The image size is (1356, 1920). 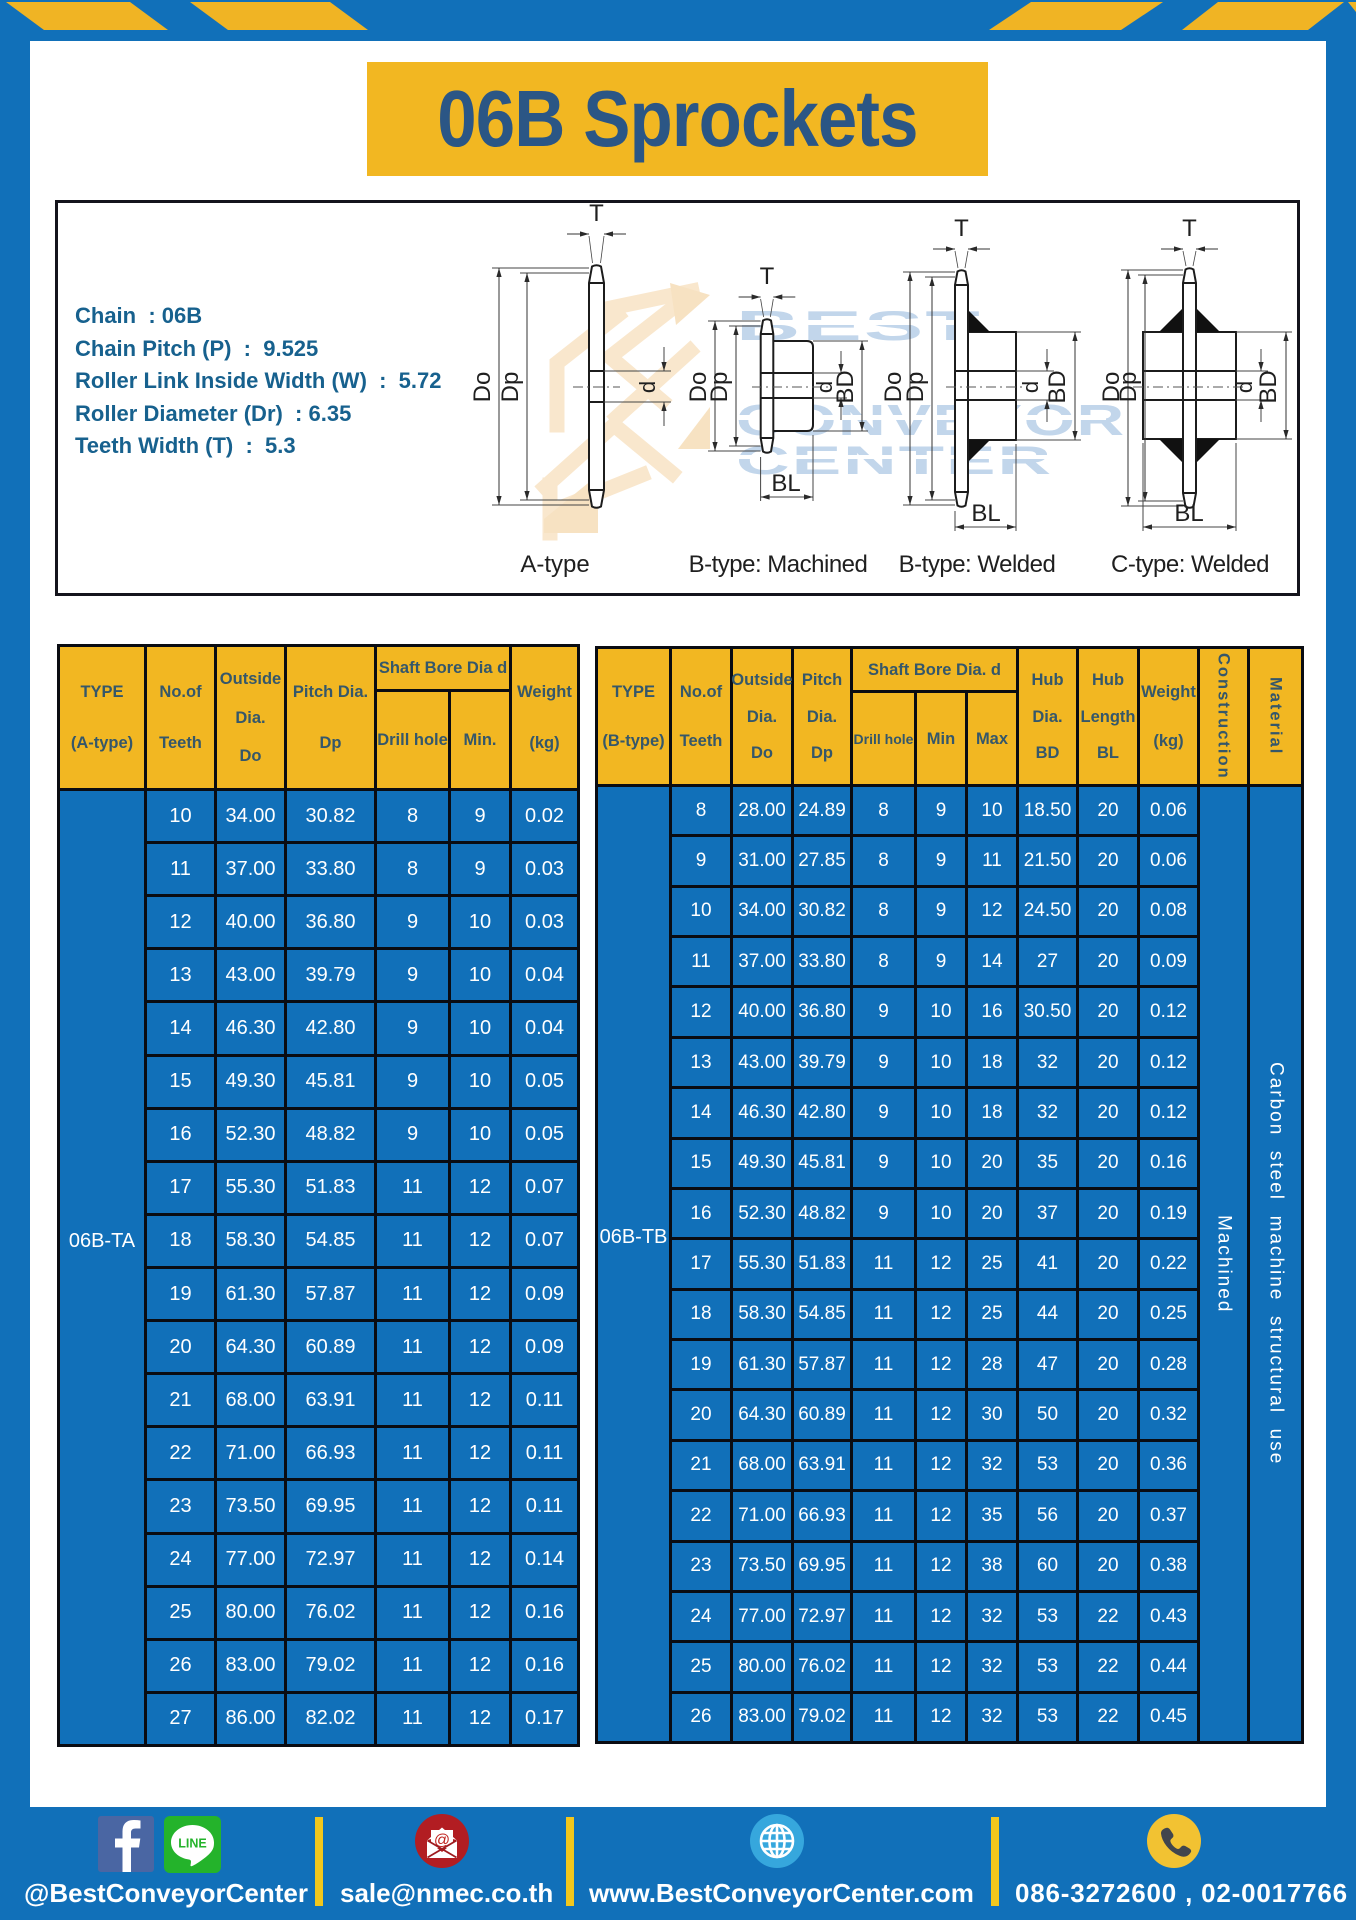 I want to click on svg-text: B-type: Welded, so click(x=977, y=564).